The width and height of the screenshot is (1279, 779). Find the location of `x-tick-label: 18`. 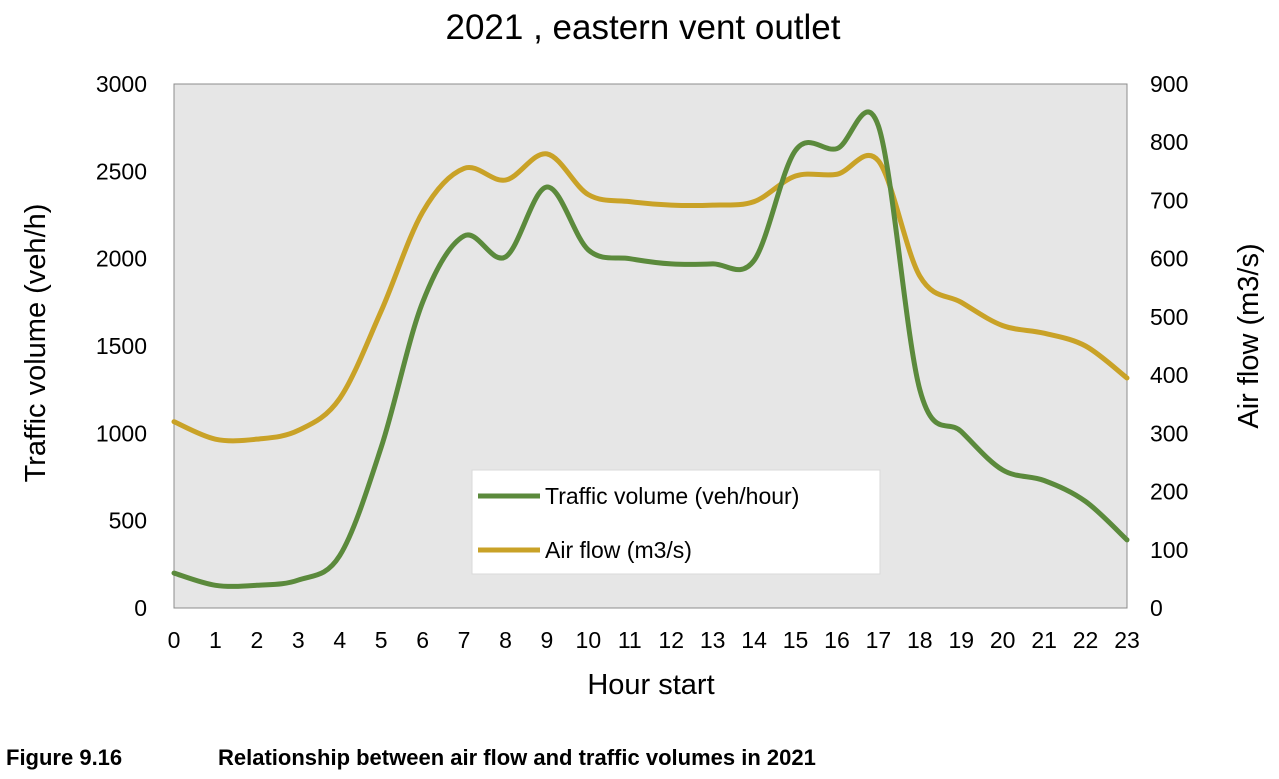

x-tick-label: 18 is located at coordinates (920, 640).